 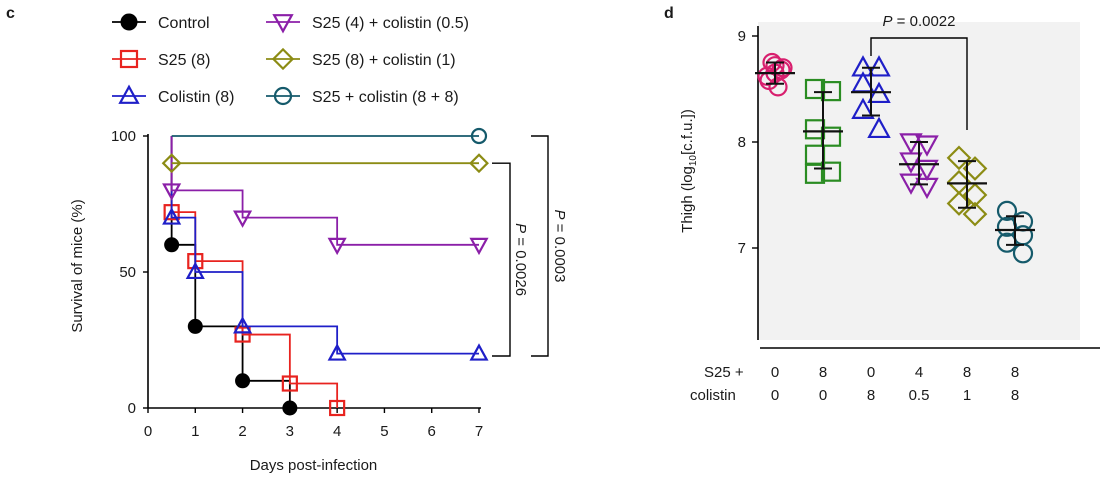 I want to click on d-pvalue-p: P, so click(x=888, y=21).